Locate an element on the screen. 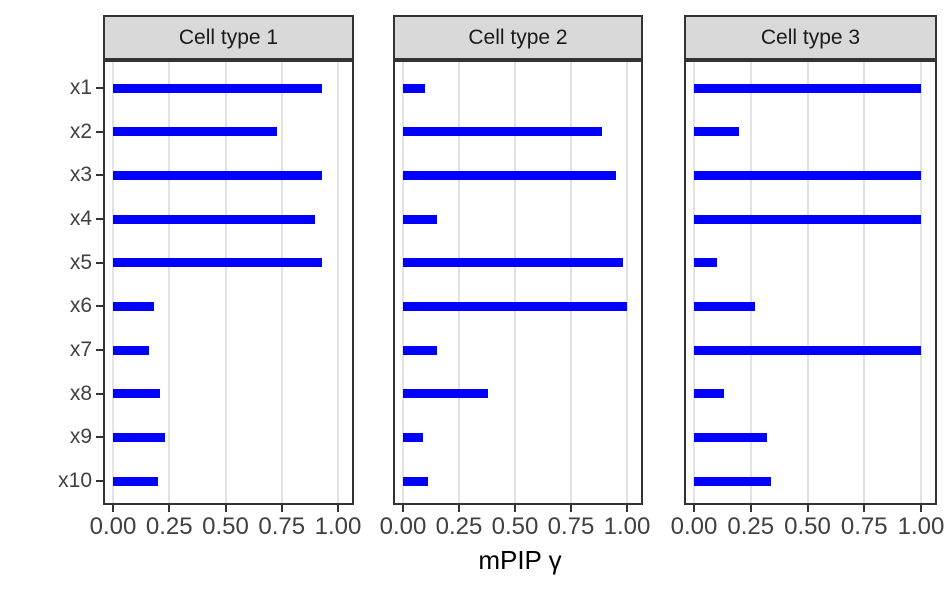  facet-strip-label: Cell type 2 is located at coordinates (518, 37).